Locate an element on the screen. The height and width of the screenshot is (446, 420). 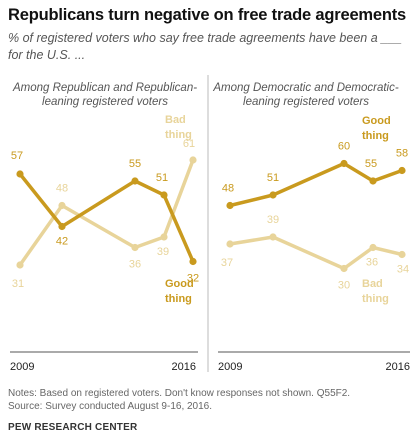
panel-title-line1: Among Republican and Republican- is located at coordinates (104, 88).